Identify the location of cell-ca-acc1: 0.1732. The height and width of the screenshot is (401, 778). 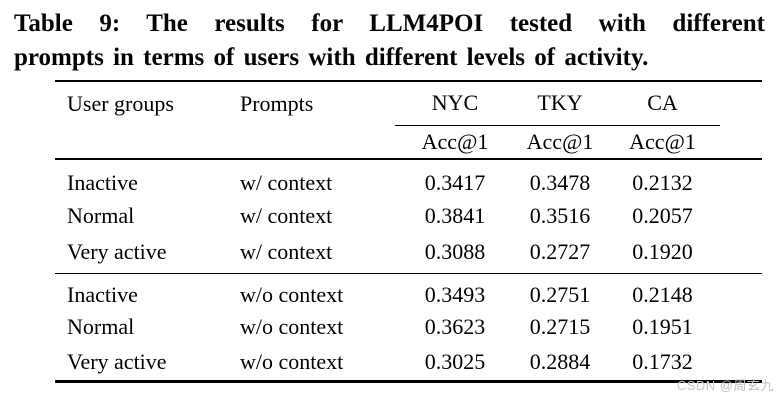
(662, 362).